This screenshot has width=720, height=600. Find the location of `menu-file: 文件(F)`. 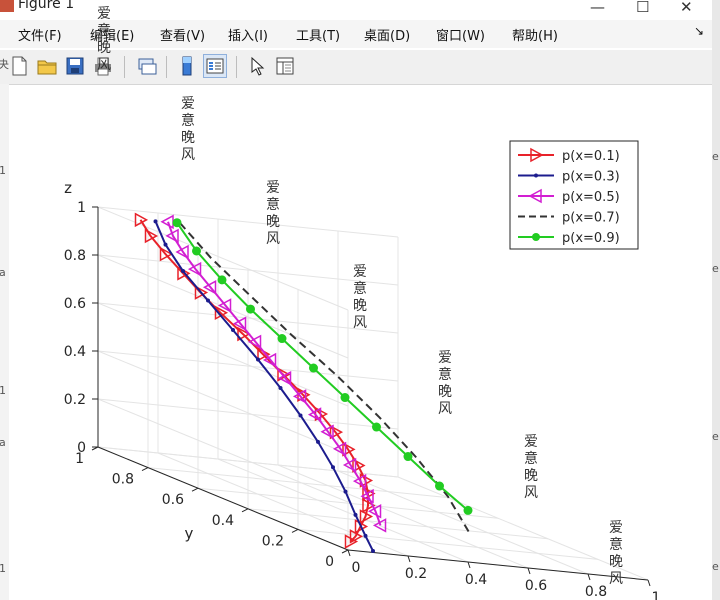

menu-file: 文件(F) is located at coordinates (40, 36).